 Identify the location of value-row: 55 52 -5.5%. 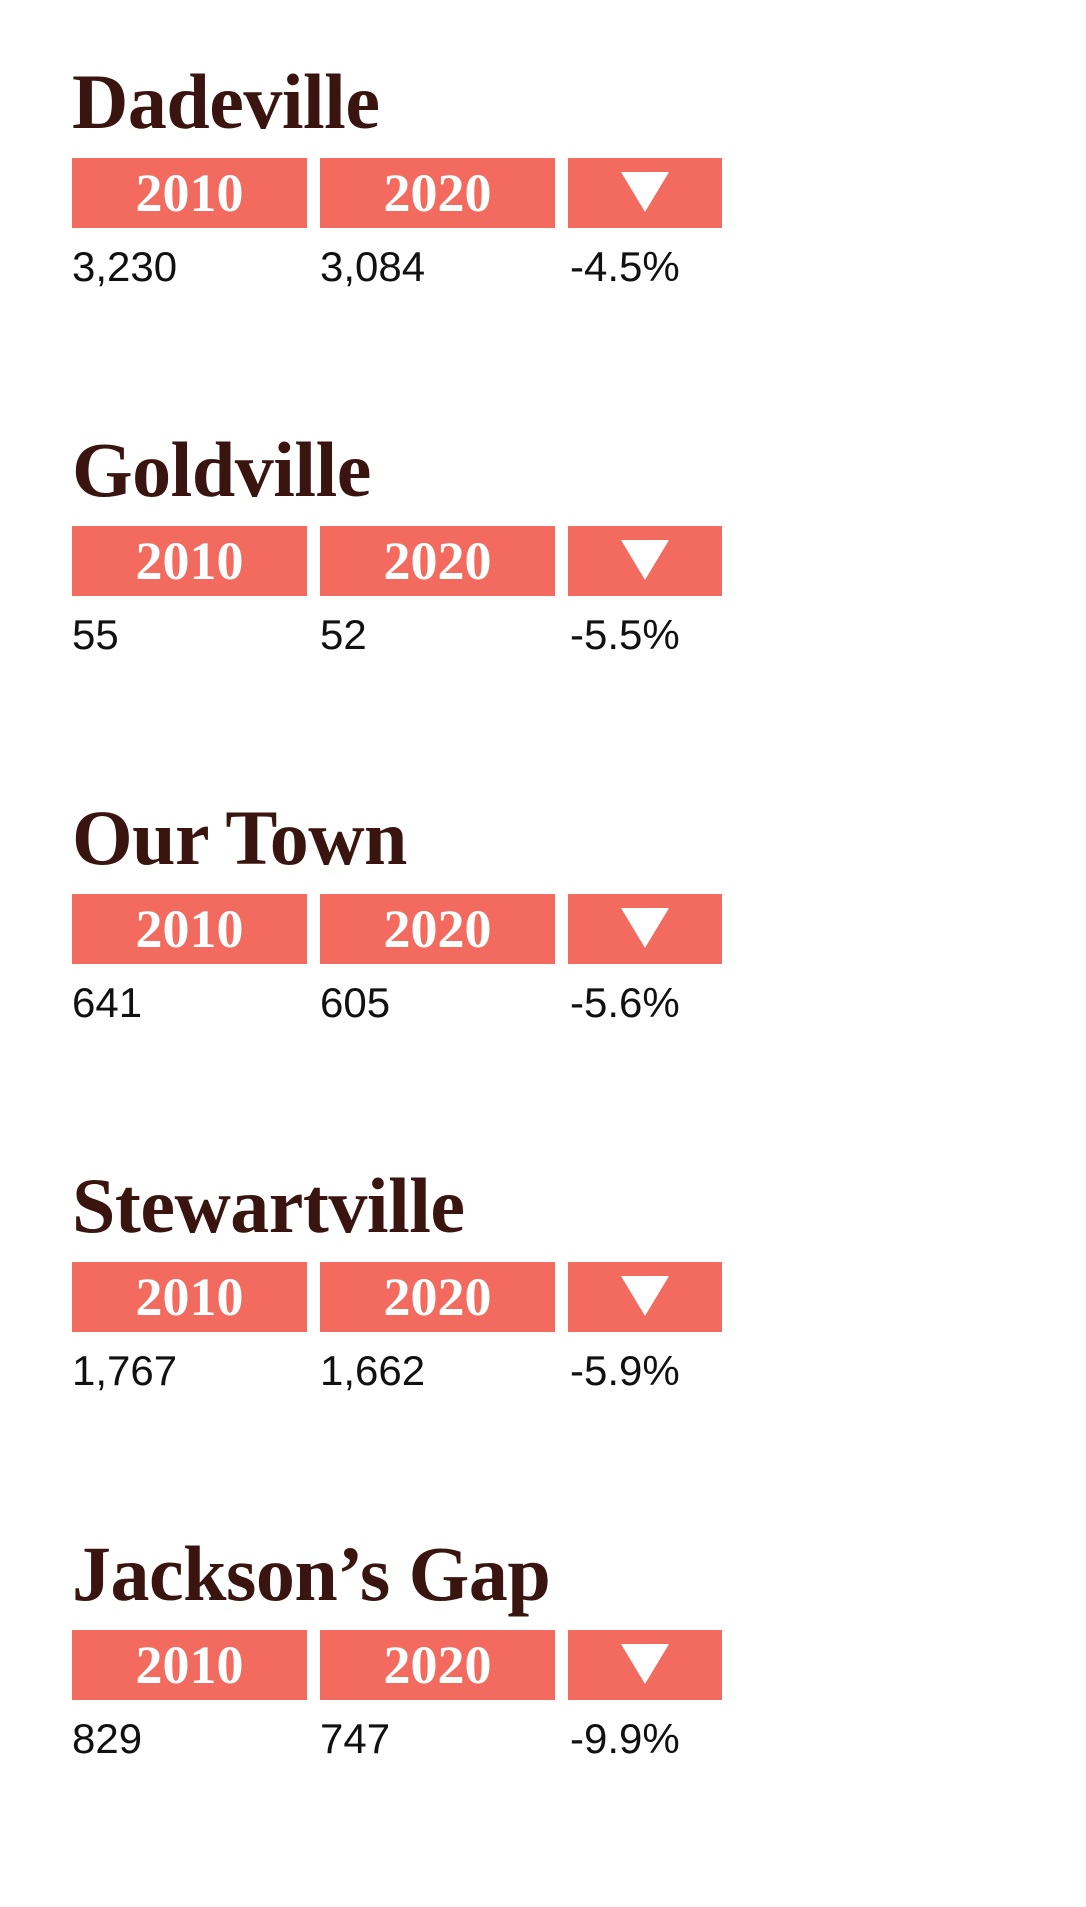
(397, 635).